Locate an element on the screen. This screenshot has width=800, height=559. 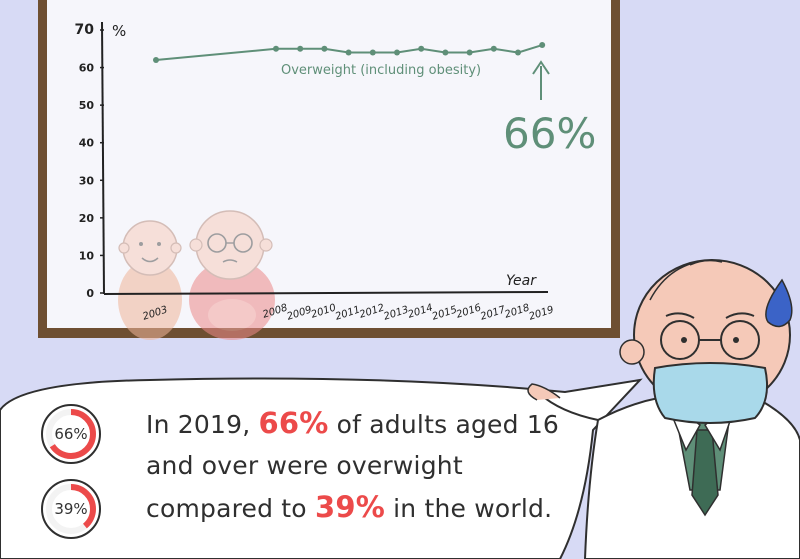
caption-line-3: compared to 39% in the world. is located at coordinates (349, 507).